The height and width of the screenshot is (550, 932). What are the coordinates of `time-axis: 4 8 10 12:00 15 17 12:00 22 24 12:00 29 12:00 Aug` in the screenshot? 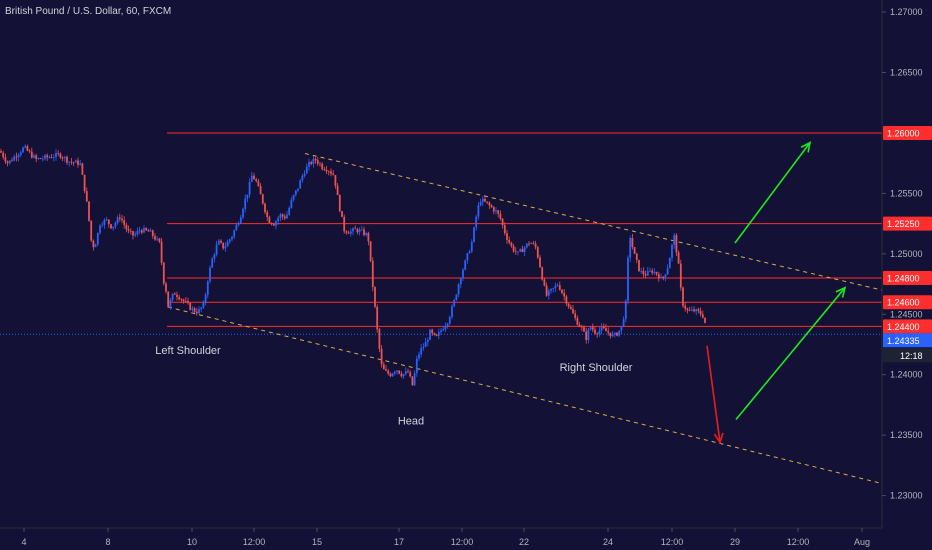 It's located at (445, 537).